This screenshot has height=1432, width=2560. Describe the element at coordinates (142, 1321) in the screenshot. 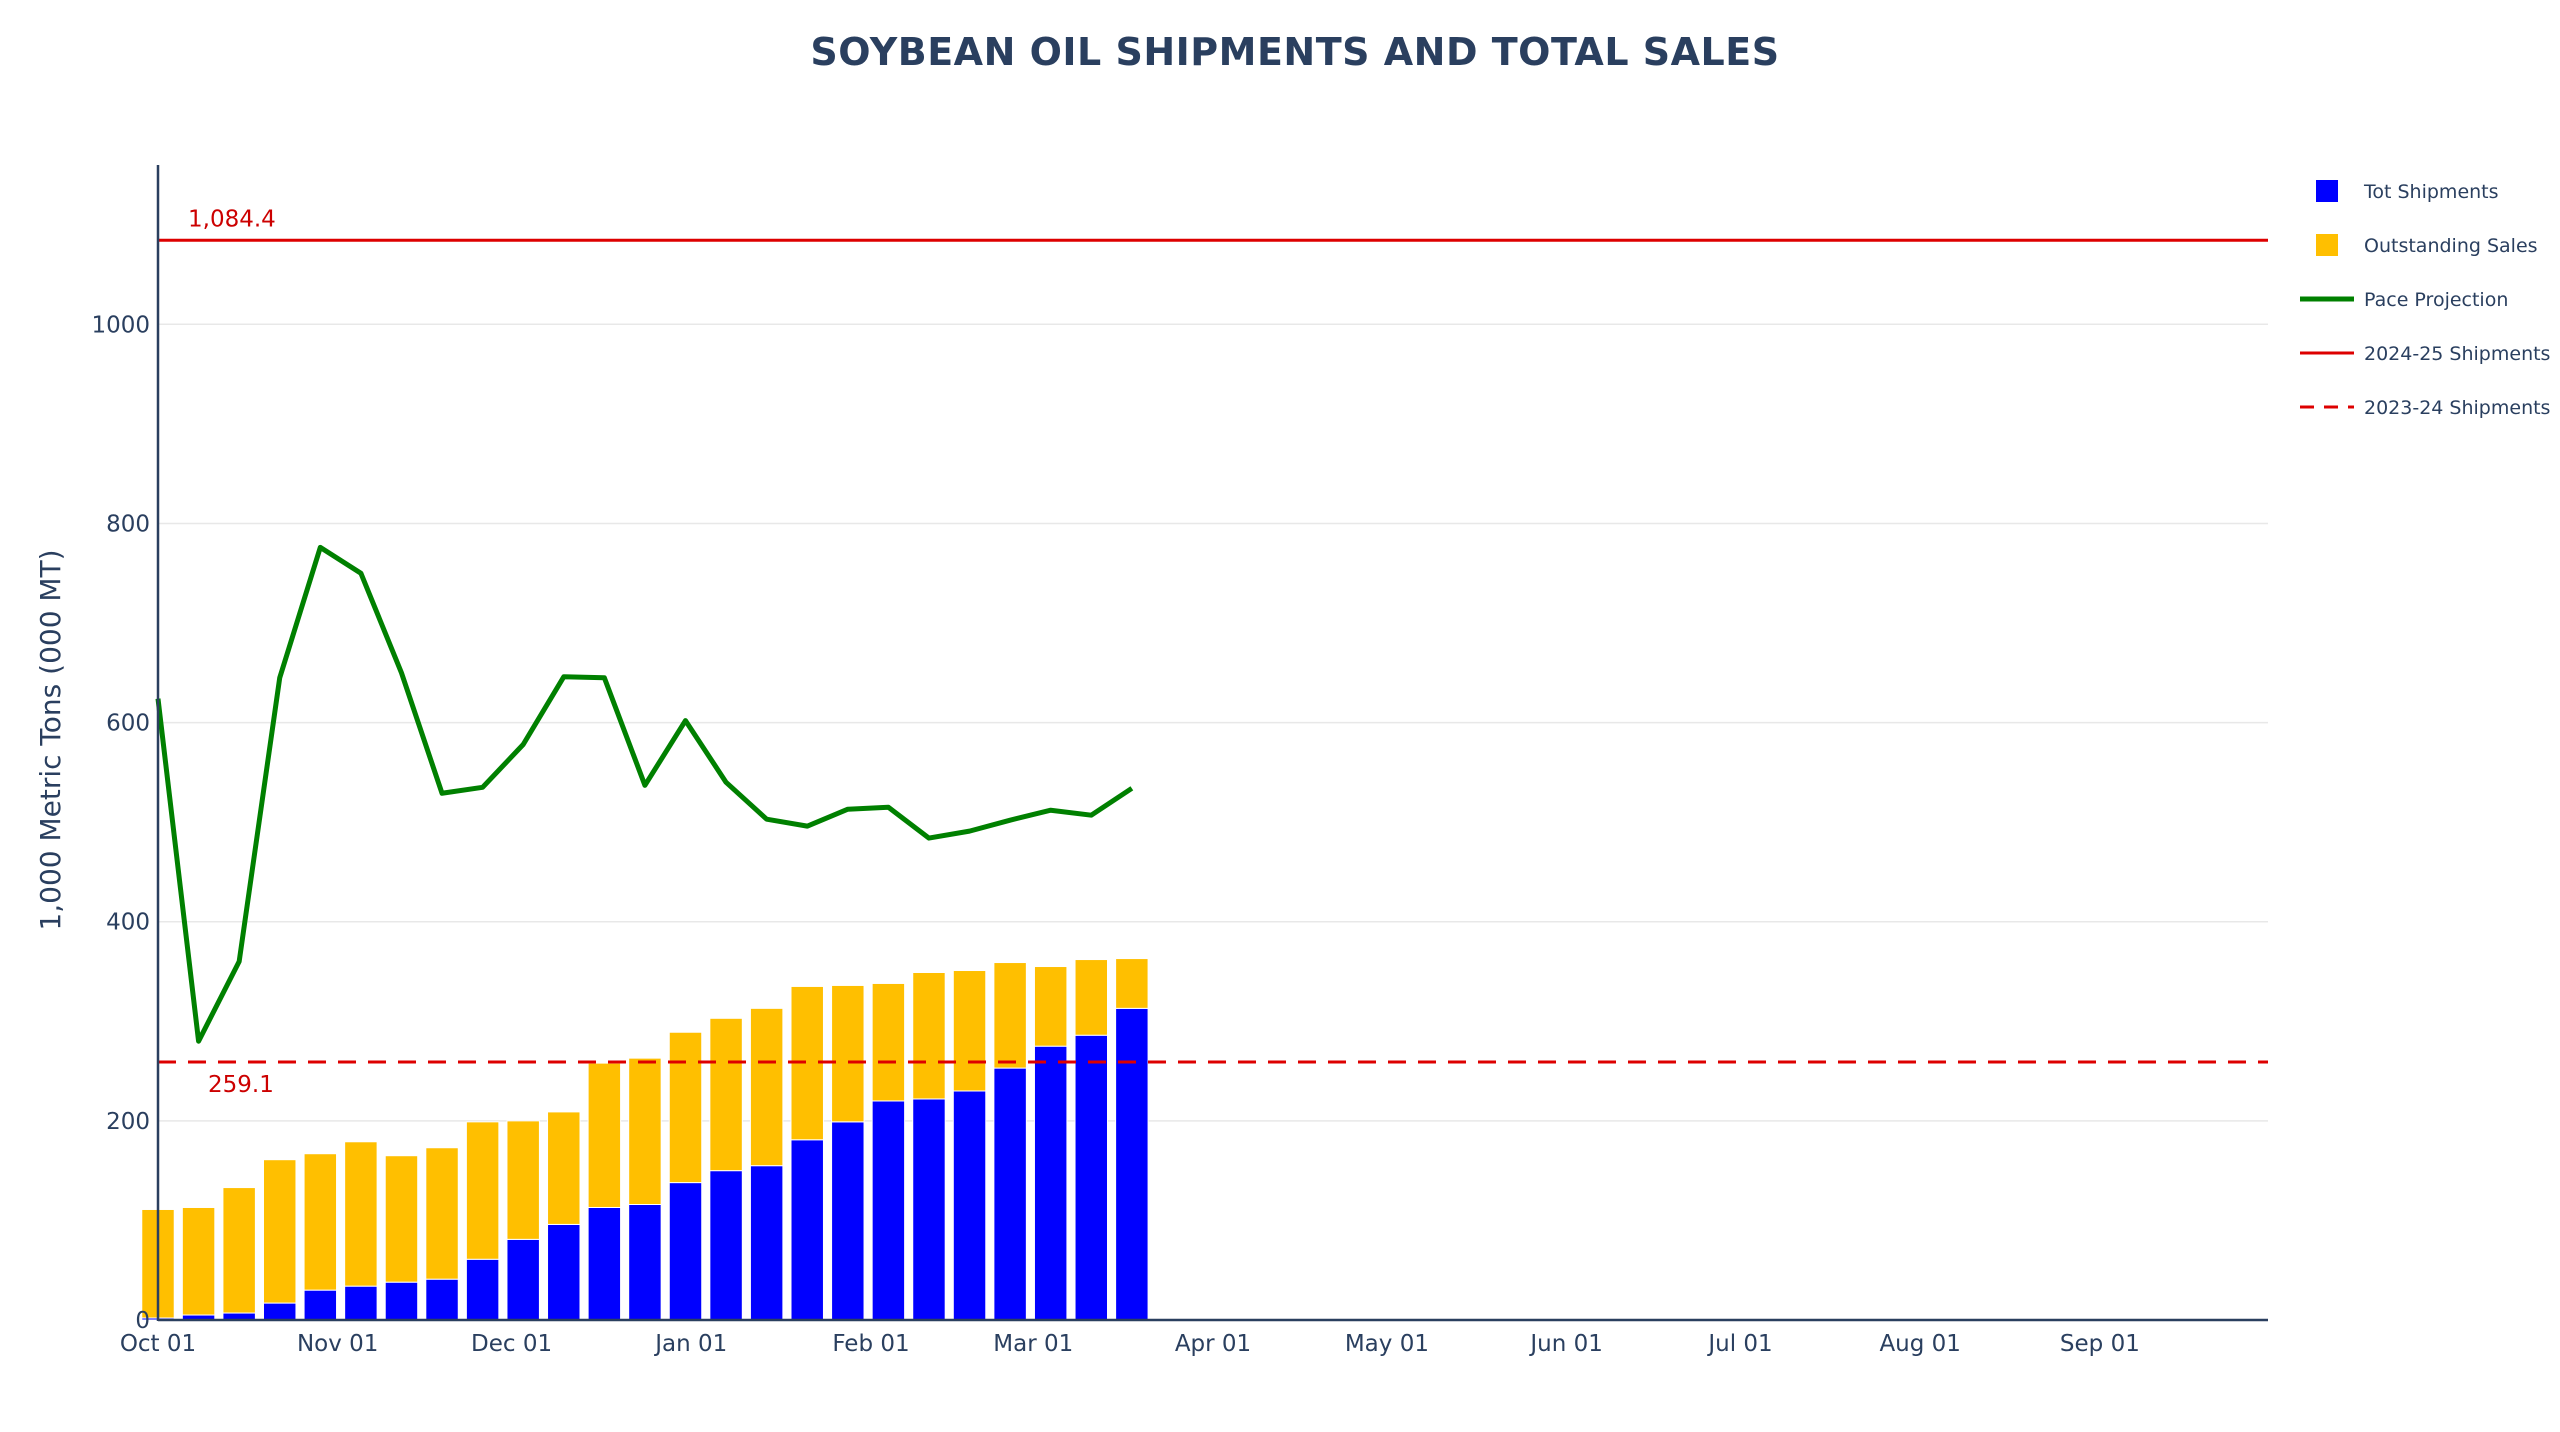

I see `y-tick-label: 0` at that location.